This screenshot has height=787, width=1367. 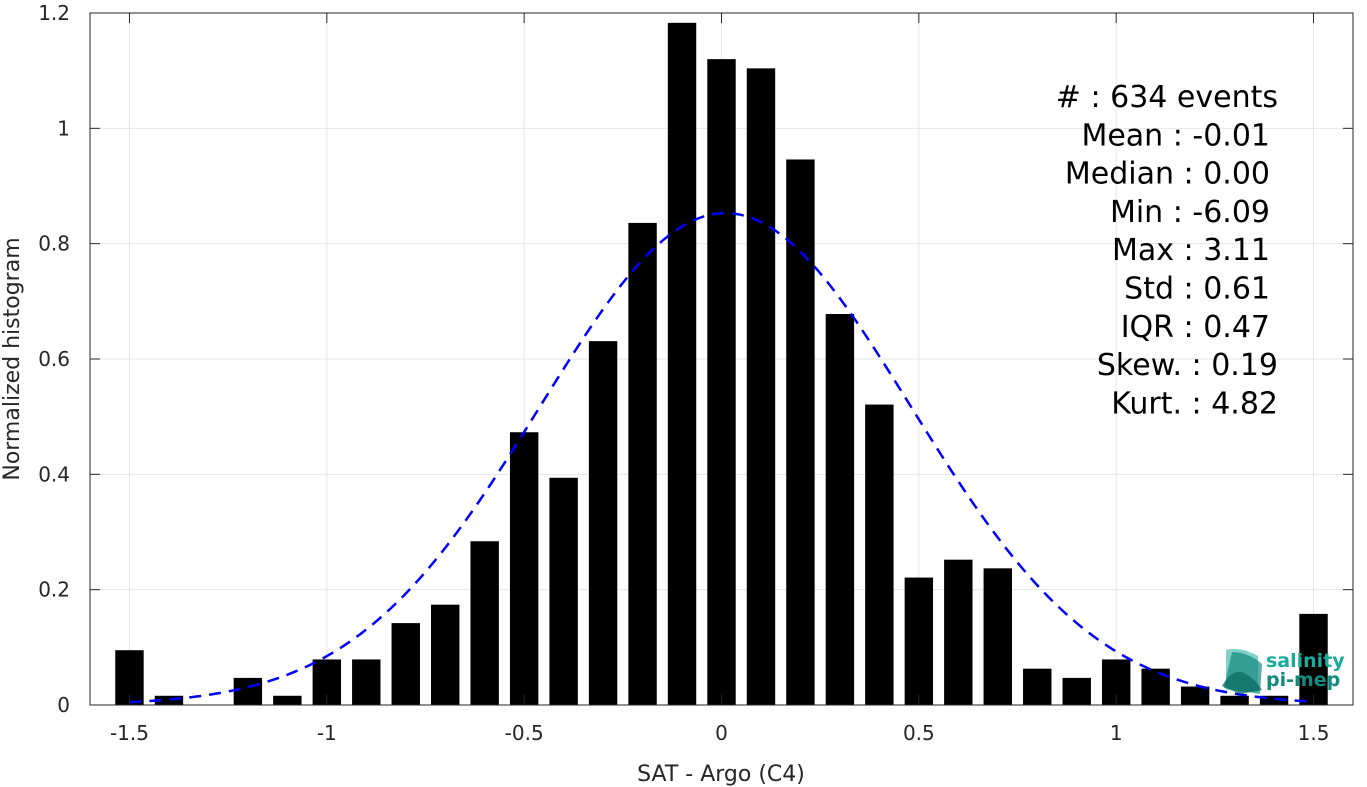 I want to click on stats-line: IQR : 0.47, so click(x=1195, y=327).